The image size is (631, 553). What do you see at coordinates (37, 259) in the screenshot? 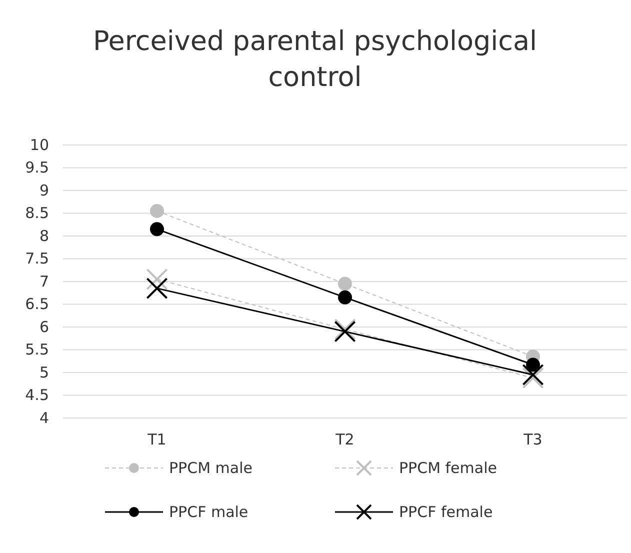
I see `y-tick-label: 7.5` at bounding box center [37, 259].